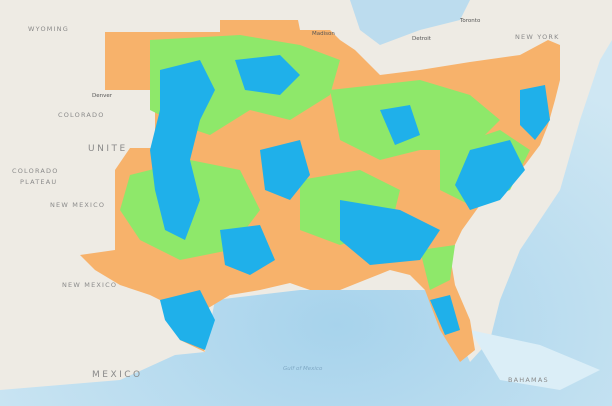  I want to click on map-label: Gulf of Mexico, so click(303, 369).